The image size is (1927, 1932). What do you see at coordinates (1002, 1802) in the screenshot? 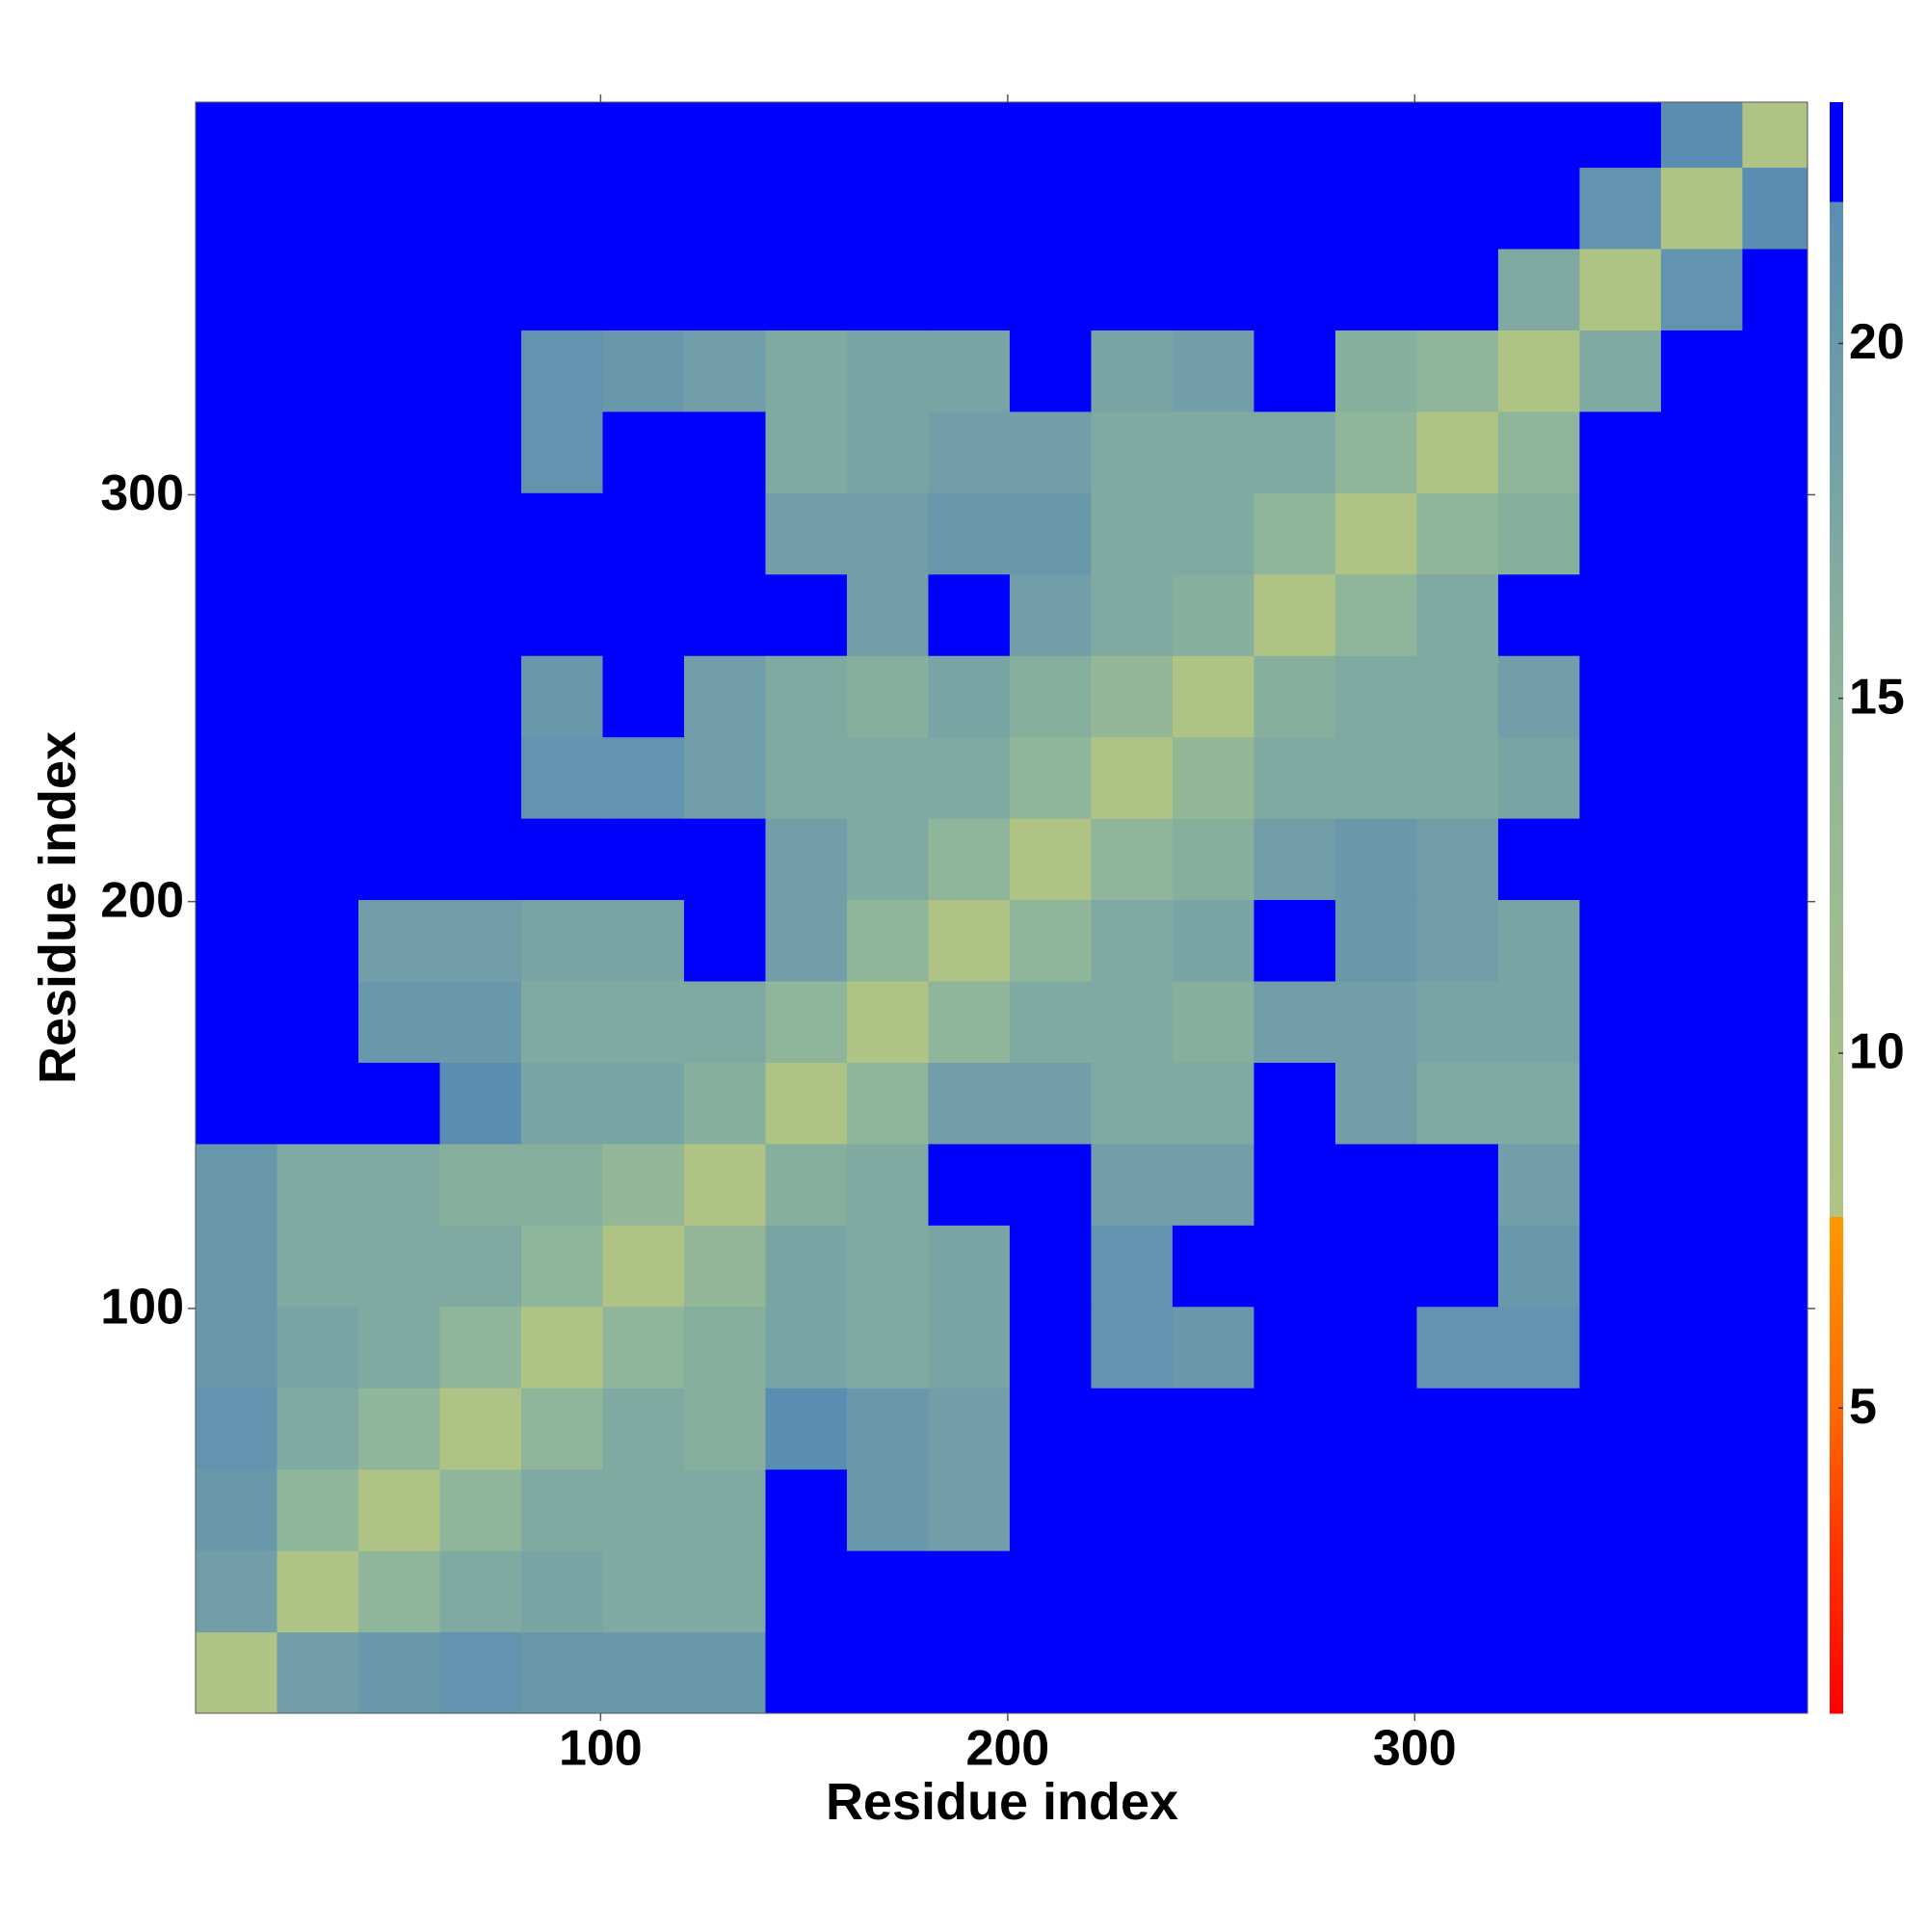
I see `x-axis-label: Residue index` at bounding box center [1002, 1802].